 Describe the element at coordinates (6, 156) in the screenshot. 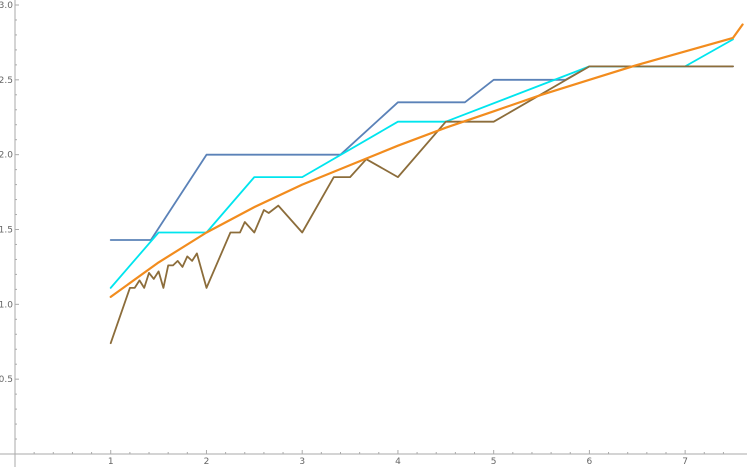

I see `y-tick-label: 2.0` at that location.